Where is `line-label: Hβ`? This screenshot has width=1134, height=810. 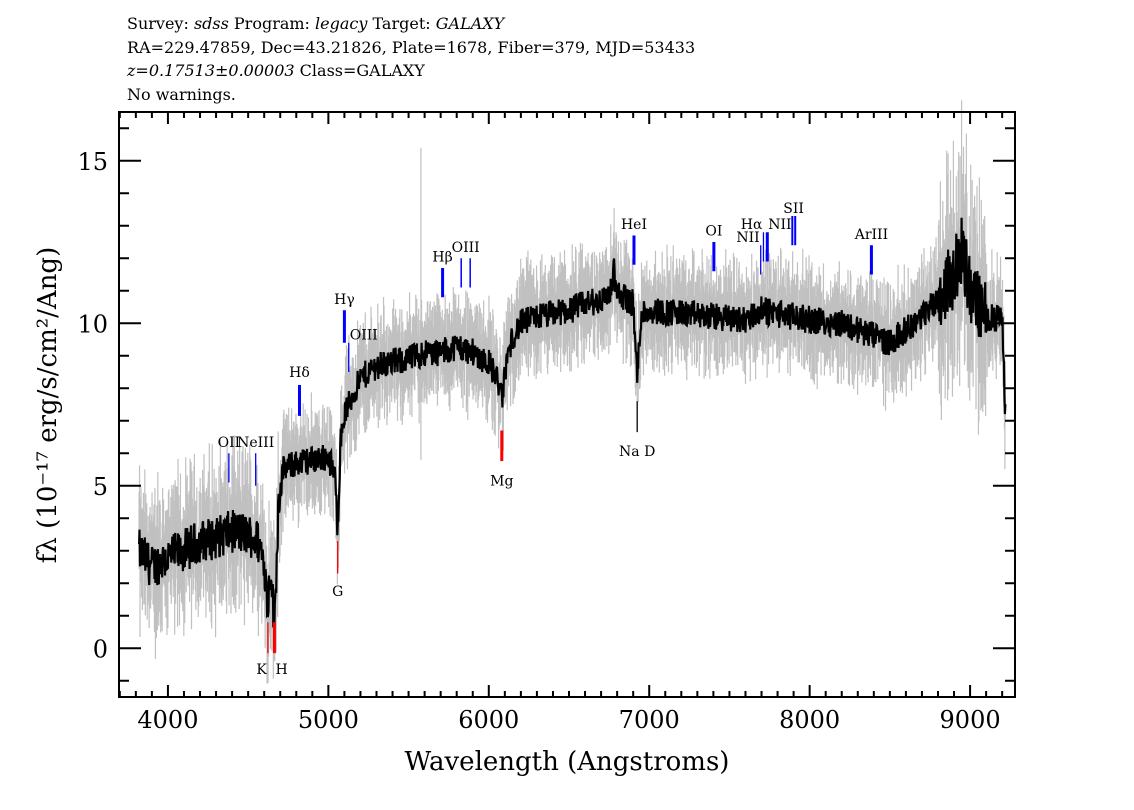 line-label: Hβ is located at coordinates (442, 258).